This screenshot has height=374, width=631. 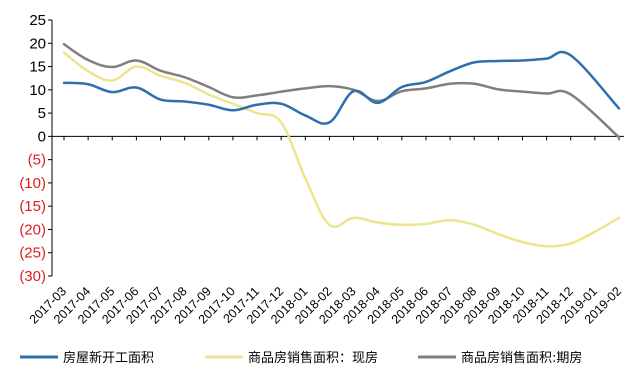 What do you see at coordinates (32, 183) in the screenshot?
I see `y-tick-label: (10)` at bounding box center [32, 183].